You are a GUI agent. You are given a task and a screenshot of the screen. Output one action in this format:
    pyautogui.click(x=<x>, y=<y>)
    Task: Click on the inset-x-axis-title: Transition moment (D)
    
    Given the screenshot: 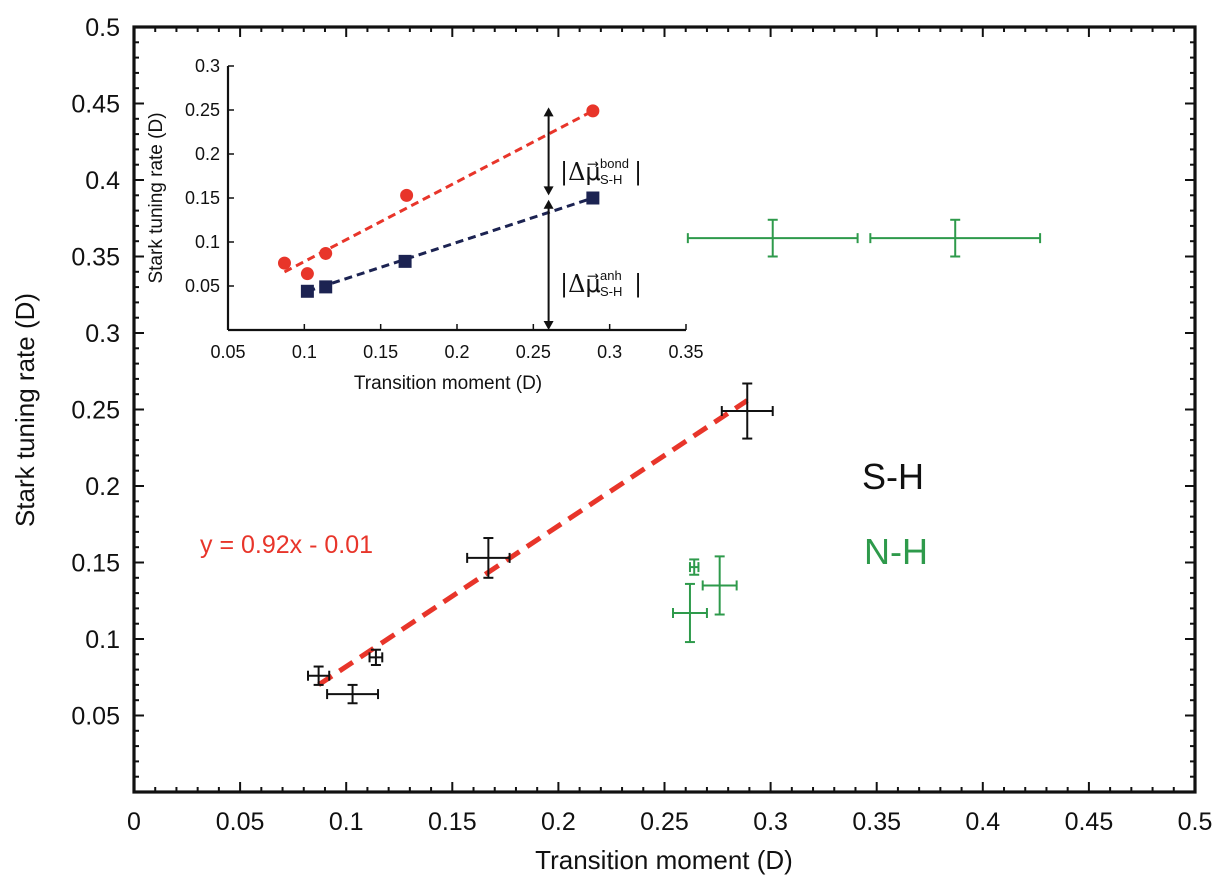 What is the action you would take?
    pyautogui.click(x=448, y=383)
    